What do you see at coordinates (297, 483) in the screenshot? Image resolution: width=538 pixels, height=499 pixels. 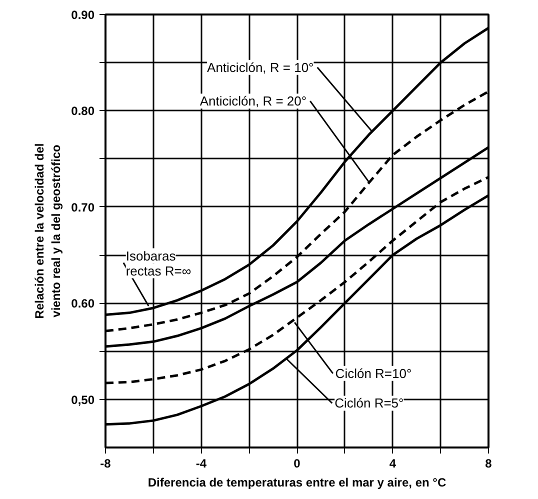 I see `x-axis-title: Diferencia de temperaturas entre el mar y aire, en °C` at bounding box center [297, 483].